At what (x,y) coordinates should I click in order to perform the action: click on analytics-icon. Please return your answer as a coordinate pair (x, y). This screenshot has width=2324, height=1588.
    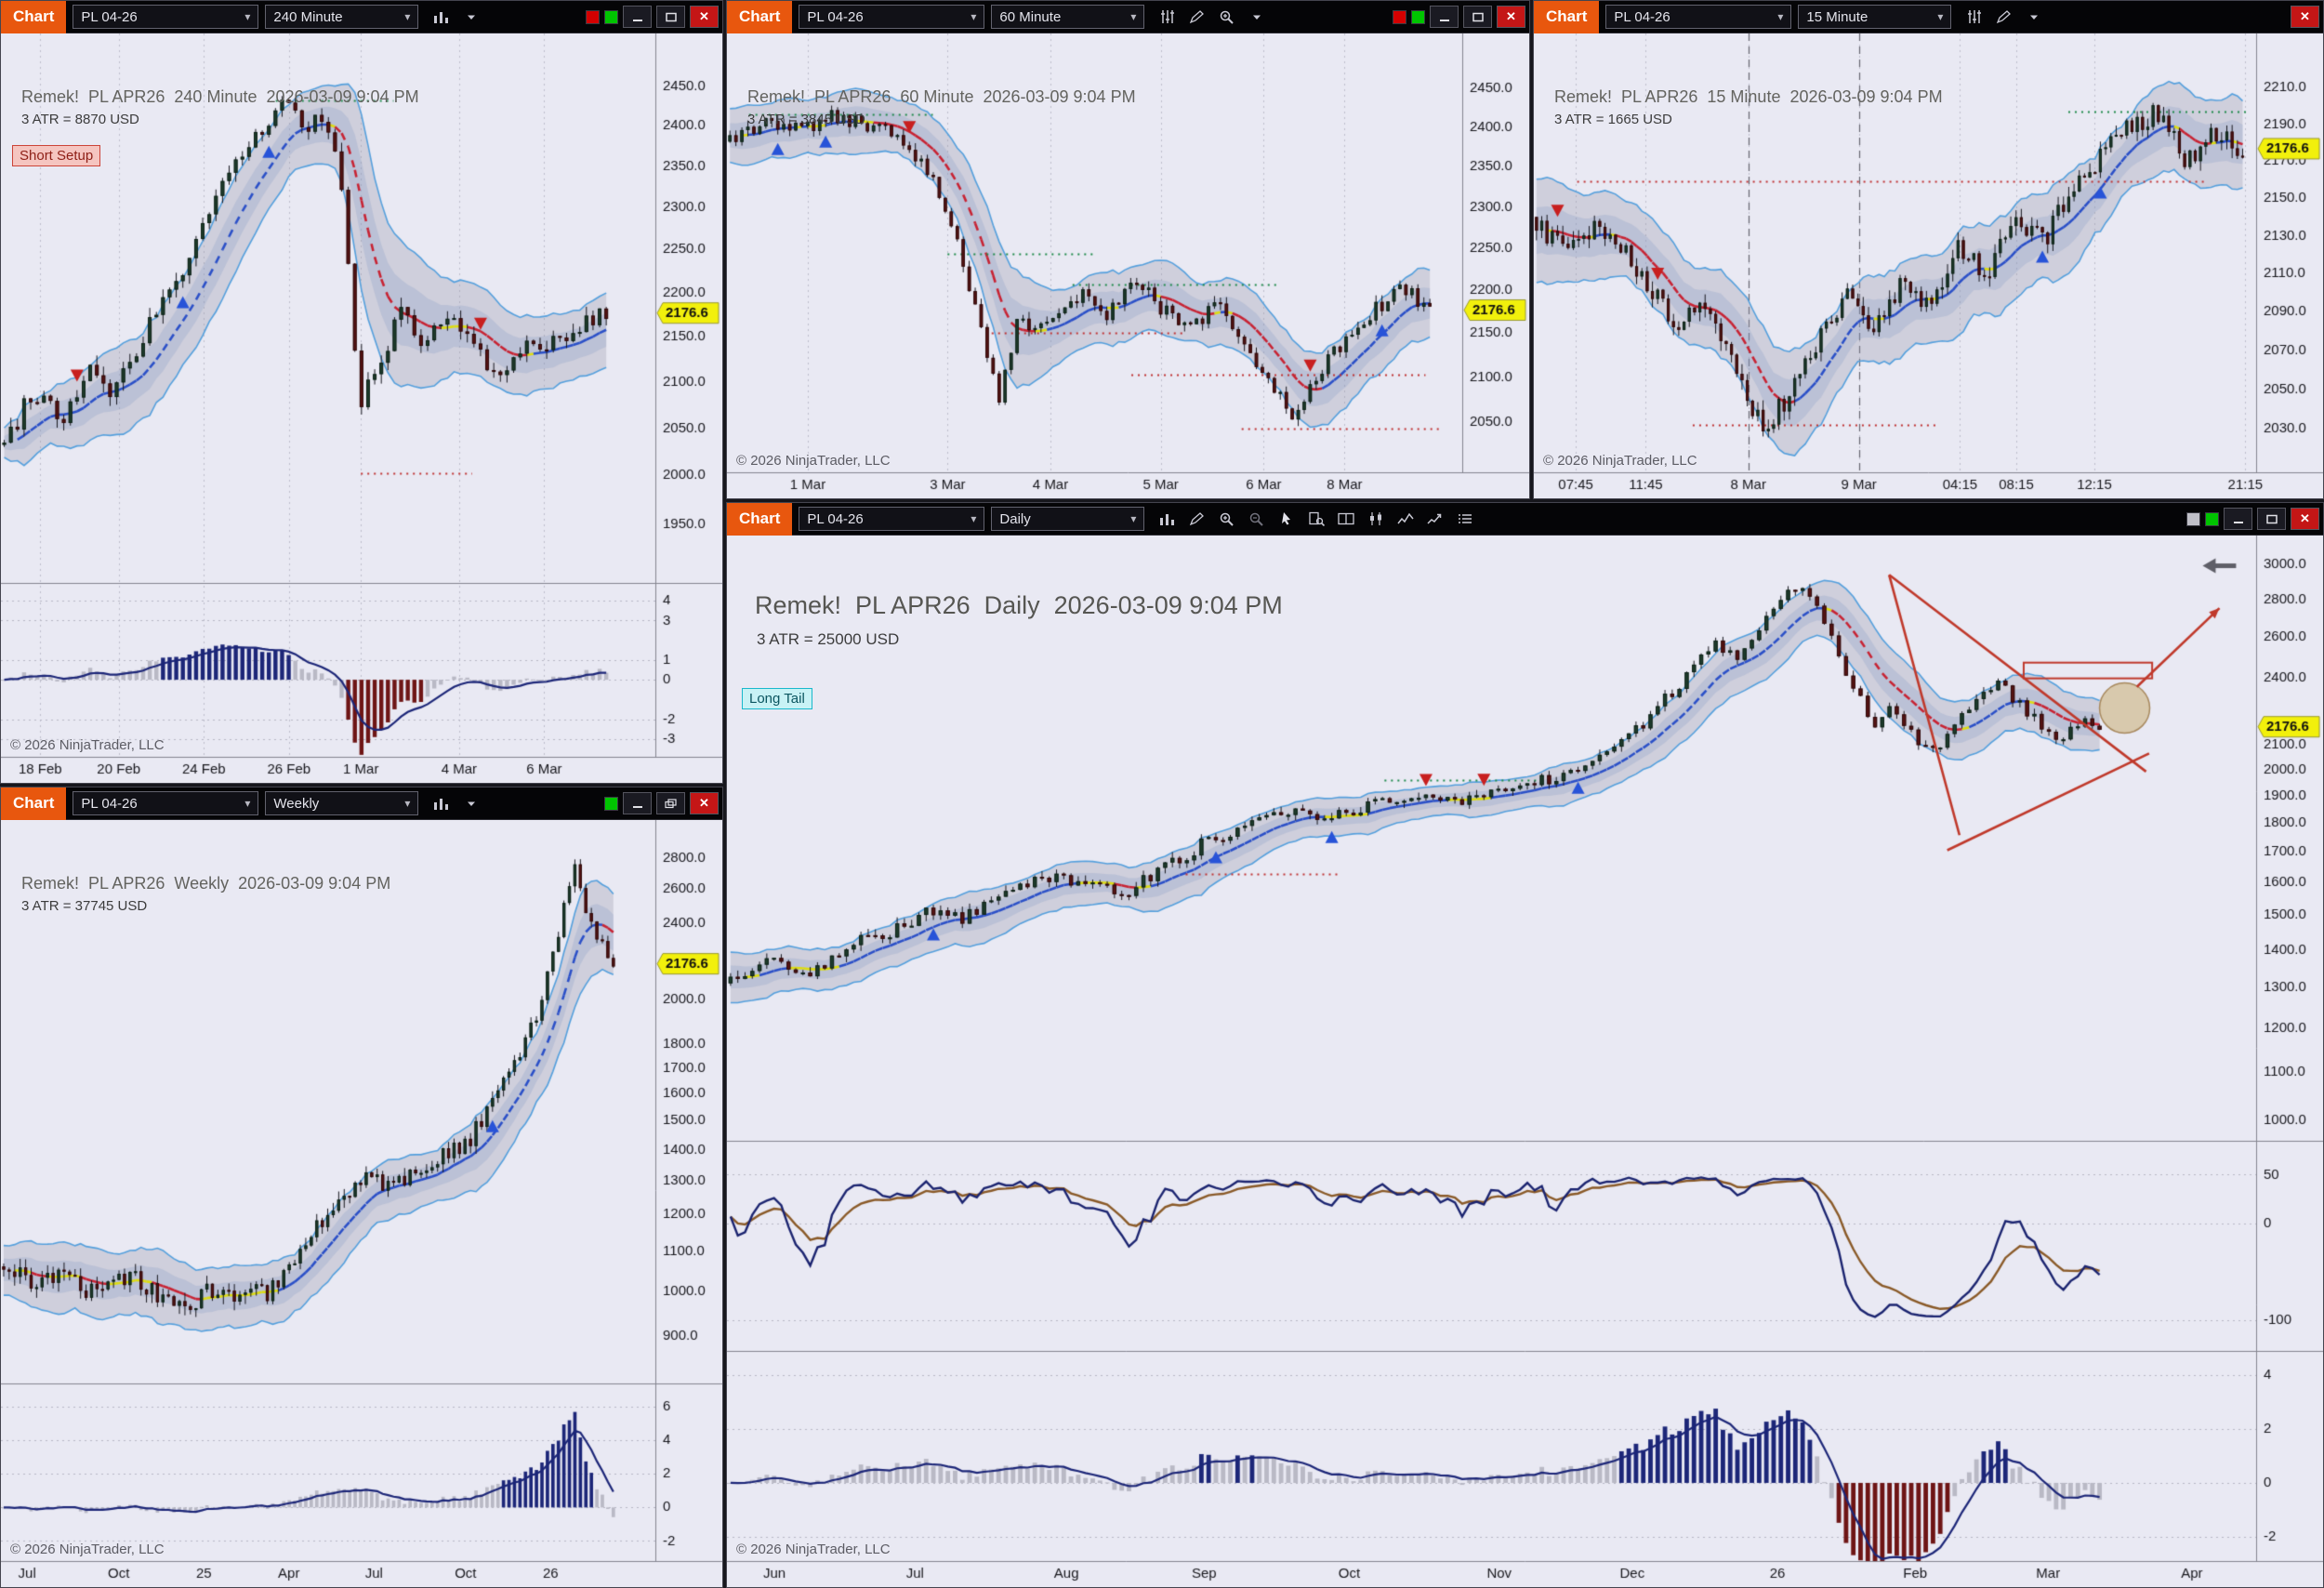
    Looking at the image, I should click on (1434, 519).